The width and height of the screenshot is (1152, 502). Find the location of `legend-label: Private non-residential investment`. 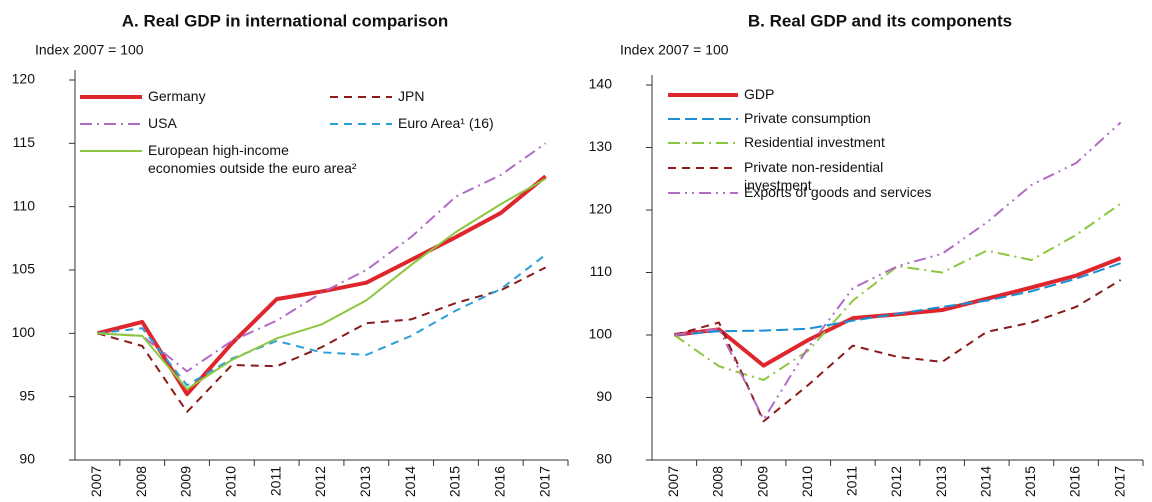

legend-label: Private non-residential investment is located at coordinates (814, 176).